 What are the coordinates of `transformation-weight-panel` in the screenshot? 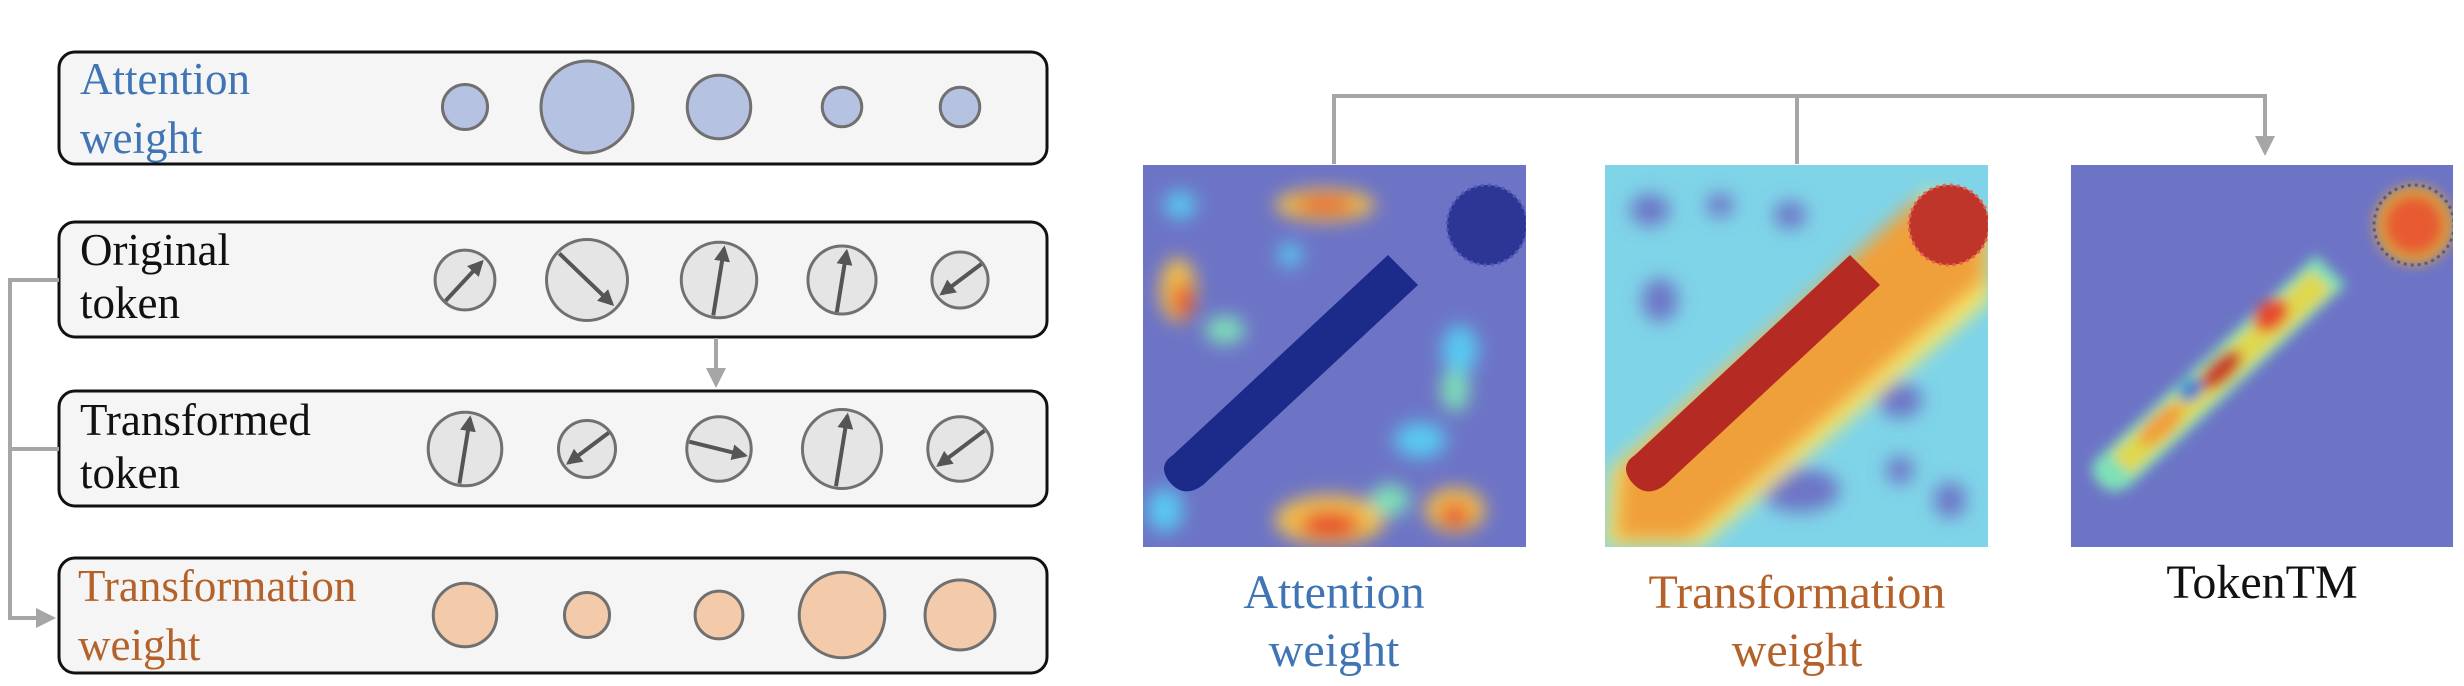 It's located at (553, 615).